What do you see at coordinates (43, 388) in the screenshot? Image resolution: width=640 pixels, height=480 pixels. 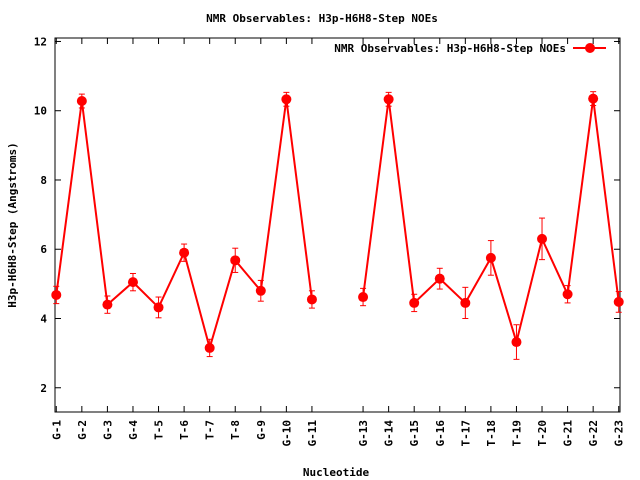 I see `y-tick-label: 2` at bounding box center [43, 388].